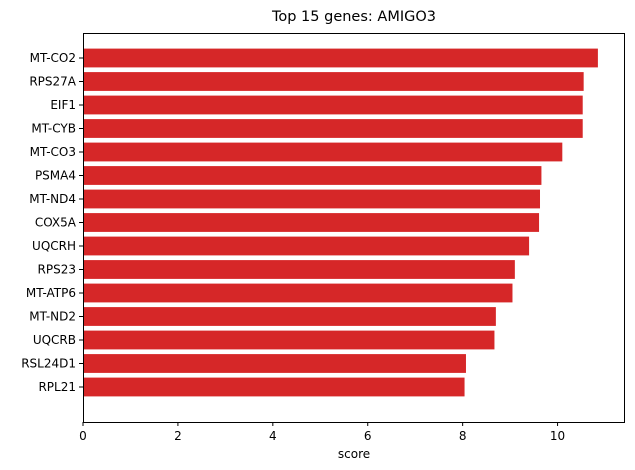 Image resolution: width=635 pixels, height=470 pixels. What do you see at coordinates (56, 223) in the screenshot?
I see `y-tick-label-cox5a: COX5A` at bounding box center [56, 223].